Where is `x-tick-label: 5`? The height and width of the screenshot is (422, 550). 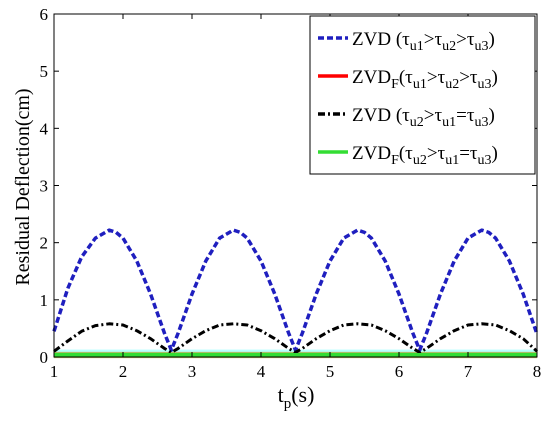 x-tick-label: 5 is located at coordinates (330, 371).